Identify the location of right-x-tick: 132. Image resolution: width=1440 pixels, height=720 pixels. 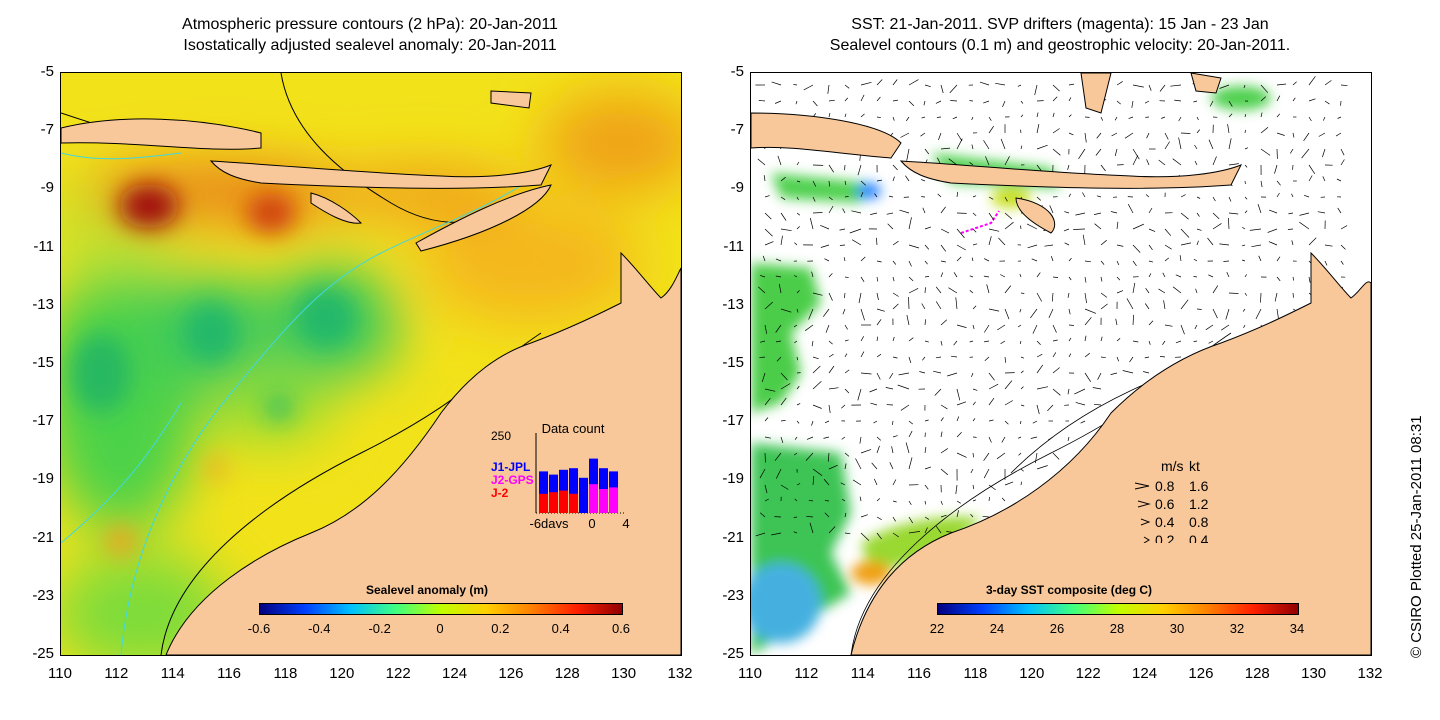
(1370, 673).